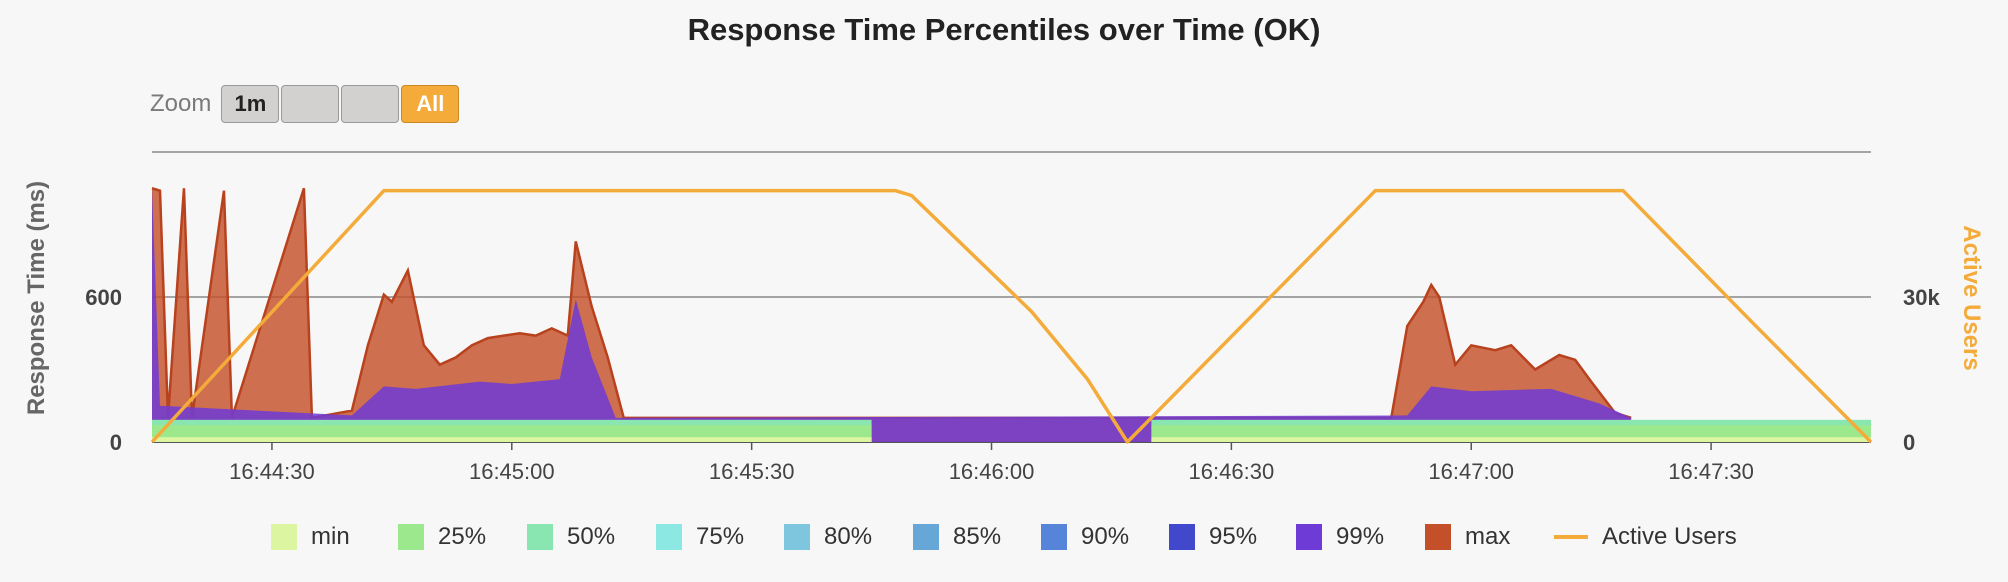  Describe the element at coordinates (1909, 442) in the screenshot. I see `y2-tick-label: 0` at that location.